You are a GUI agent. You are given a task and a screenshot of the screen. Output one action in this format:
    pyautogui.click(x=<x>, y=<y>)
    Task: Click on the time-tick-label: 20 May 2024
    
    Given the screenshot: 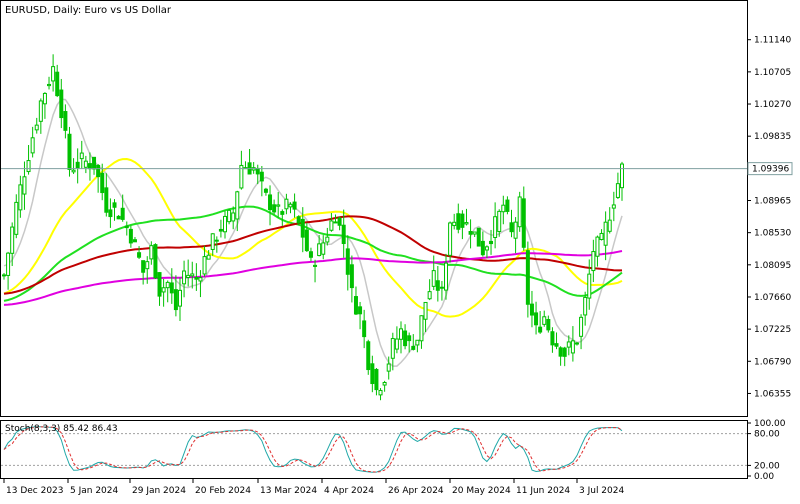 What is the action you would take?
    pyautogui.click(x=481, y=491)
    